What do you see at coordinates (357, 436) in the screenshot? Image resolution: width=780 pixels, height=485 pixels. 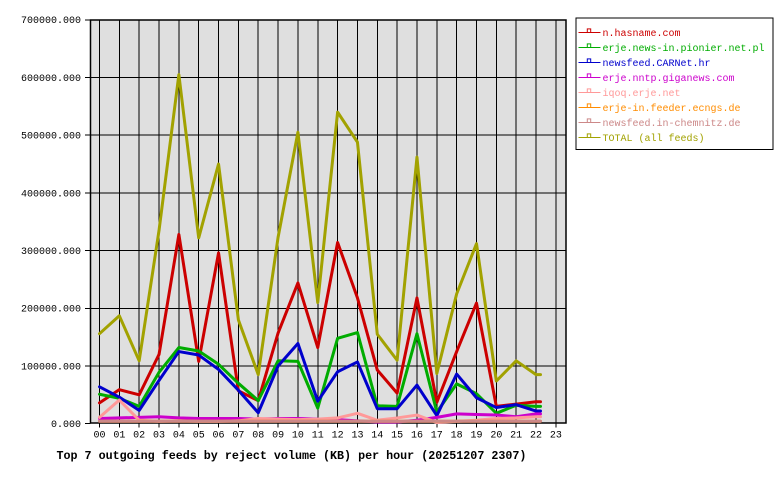 I see `svg-text: 13` at bounding box center [357, 436].